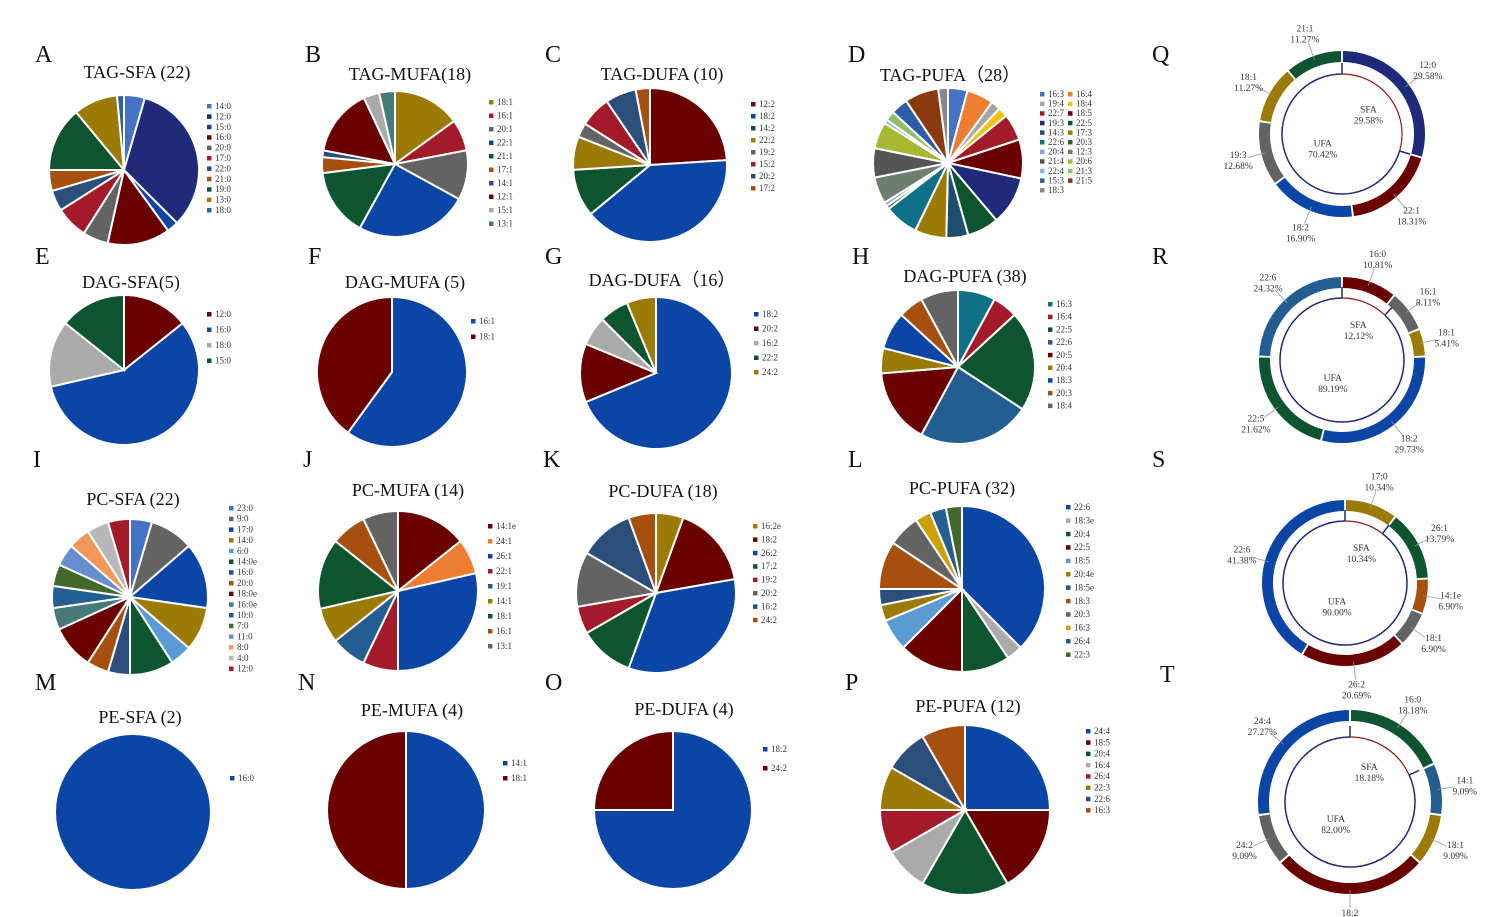 The image size is (1500, 917). I want to click on segment-percent: 6.90%, so click(1450, 607).